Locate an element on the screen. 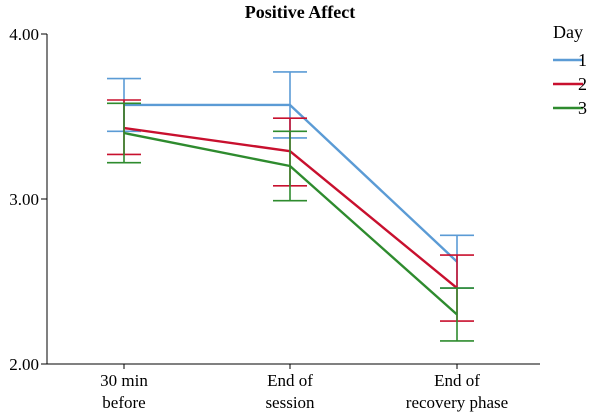 The image size is (596, 420). x-tick-label: recovery phase is located at coordinates (457, 402).